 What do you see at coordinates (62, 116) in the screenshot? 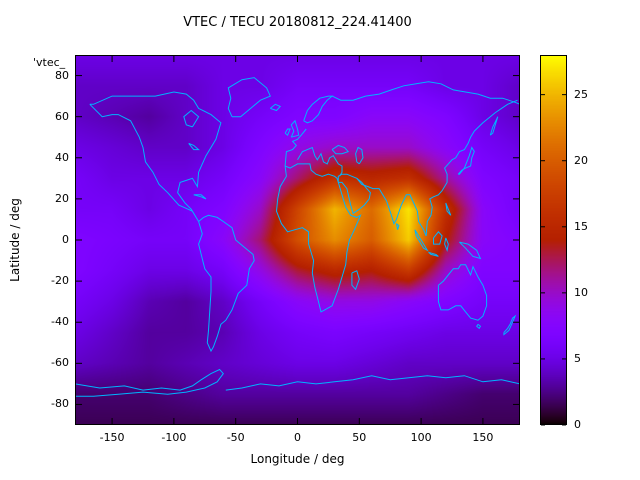
I see `y-tick-label: 60` at bounding box center [62, 116].